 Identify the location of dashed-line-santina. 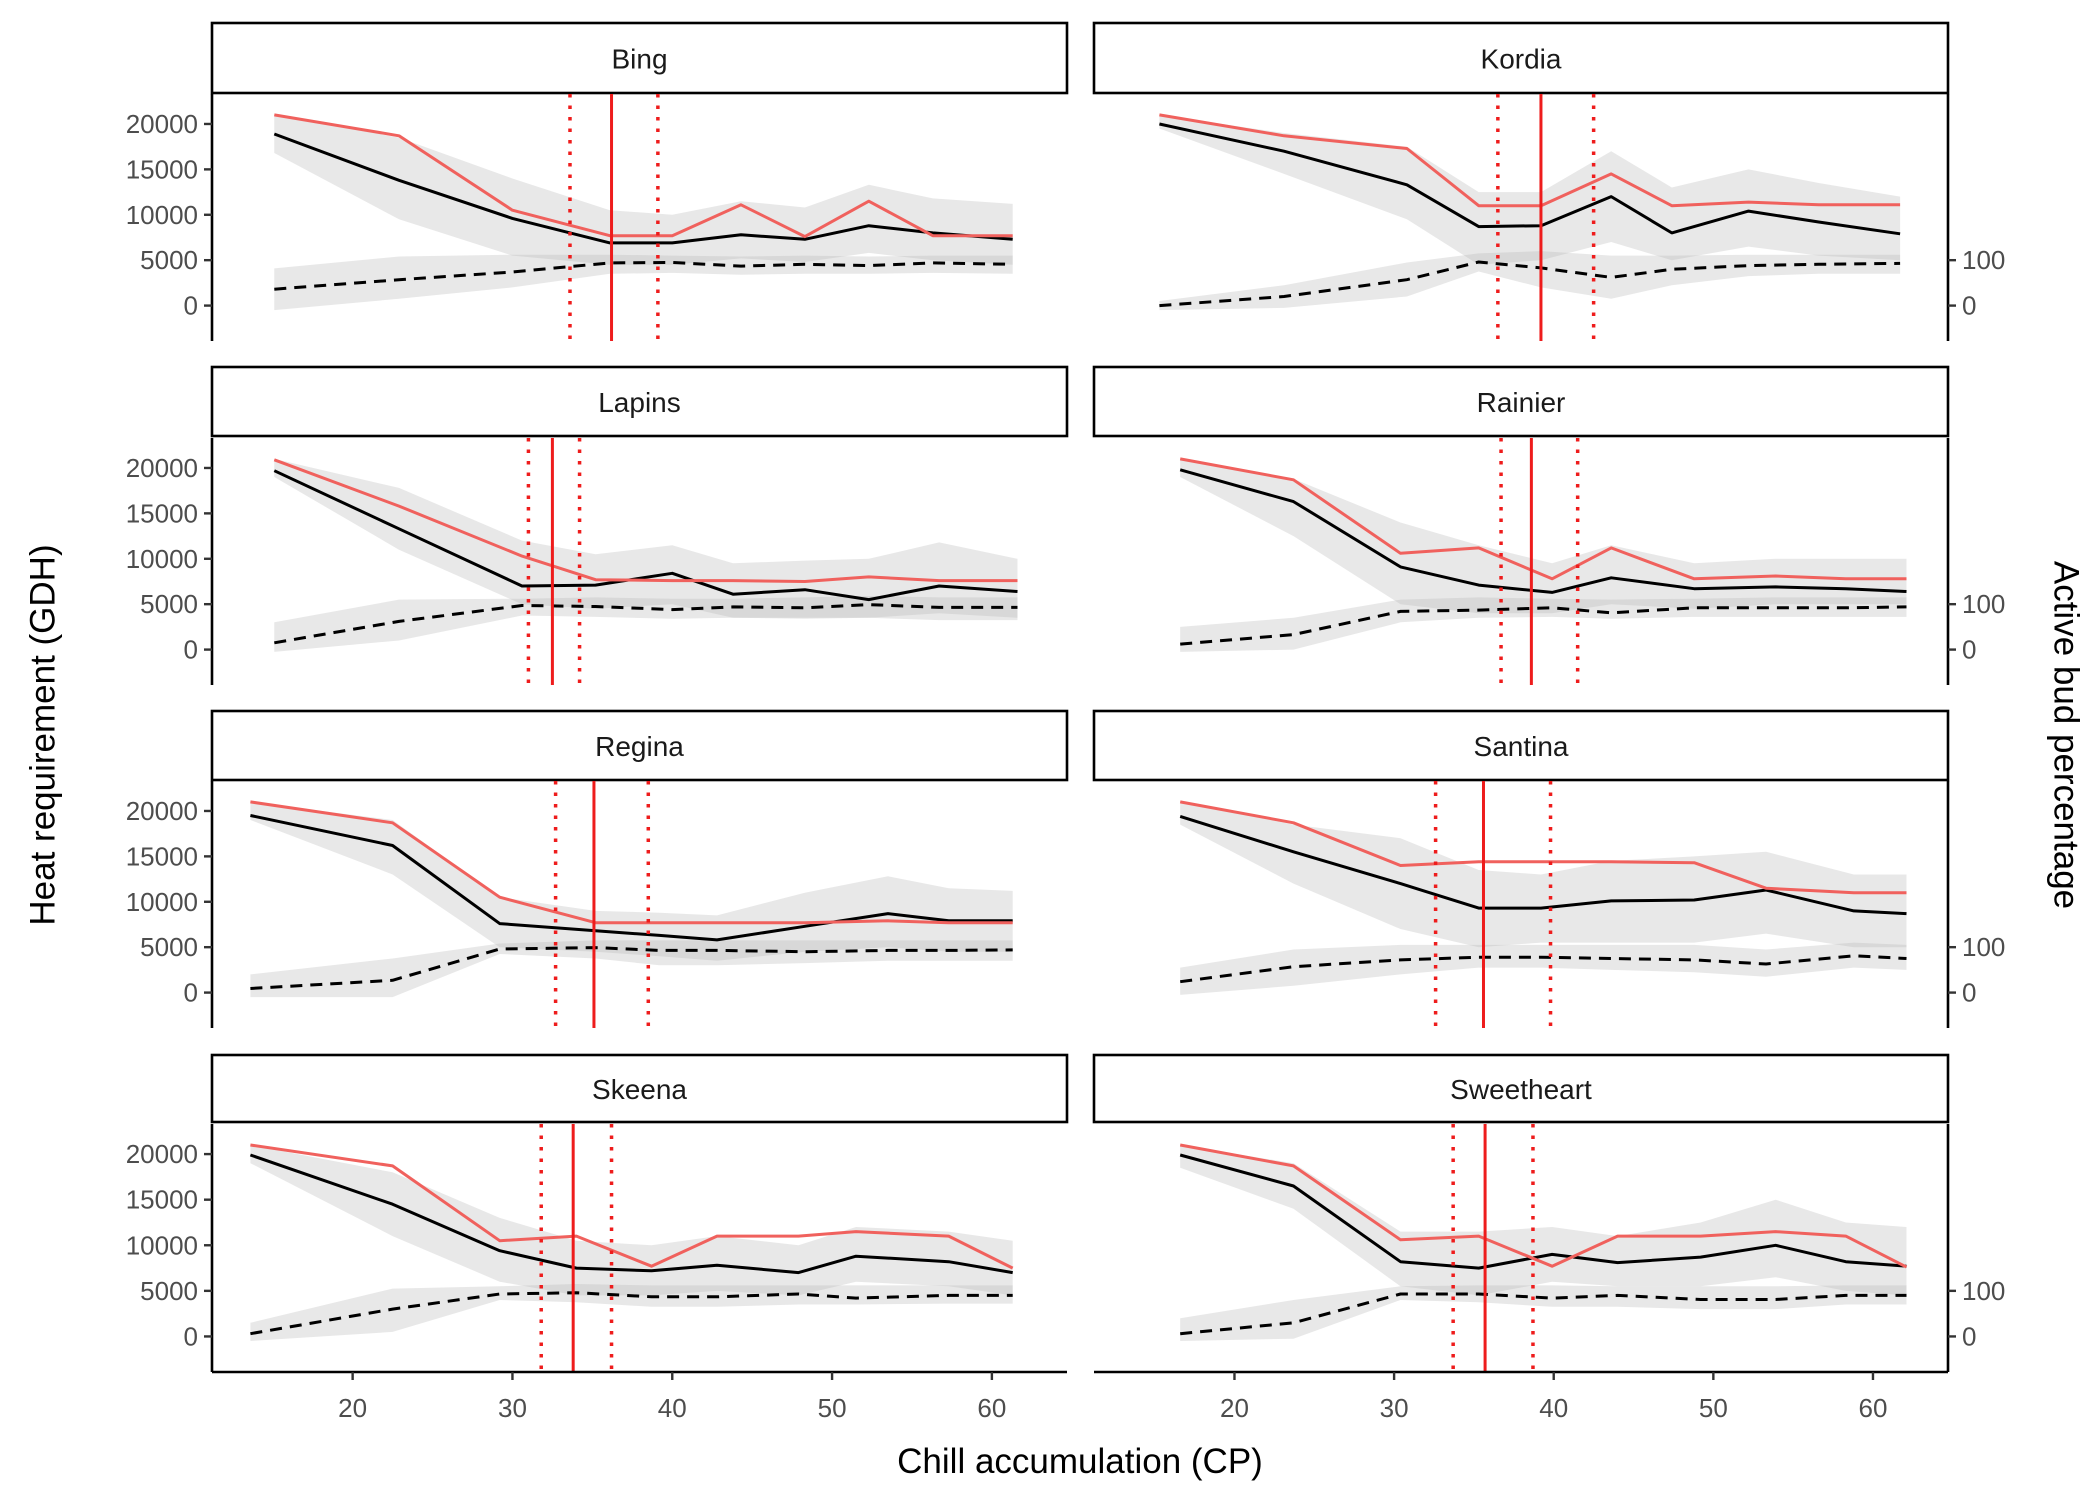
(1543, 969).